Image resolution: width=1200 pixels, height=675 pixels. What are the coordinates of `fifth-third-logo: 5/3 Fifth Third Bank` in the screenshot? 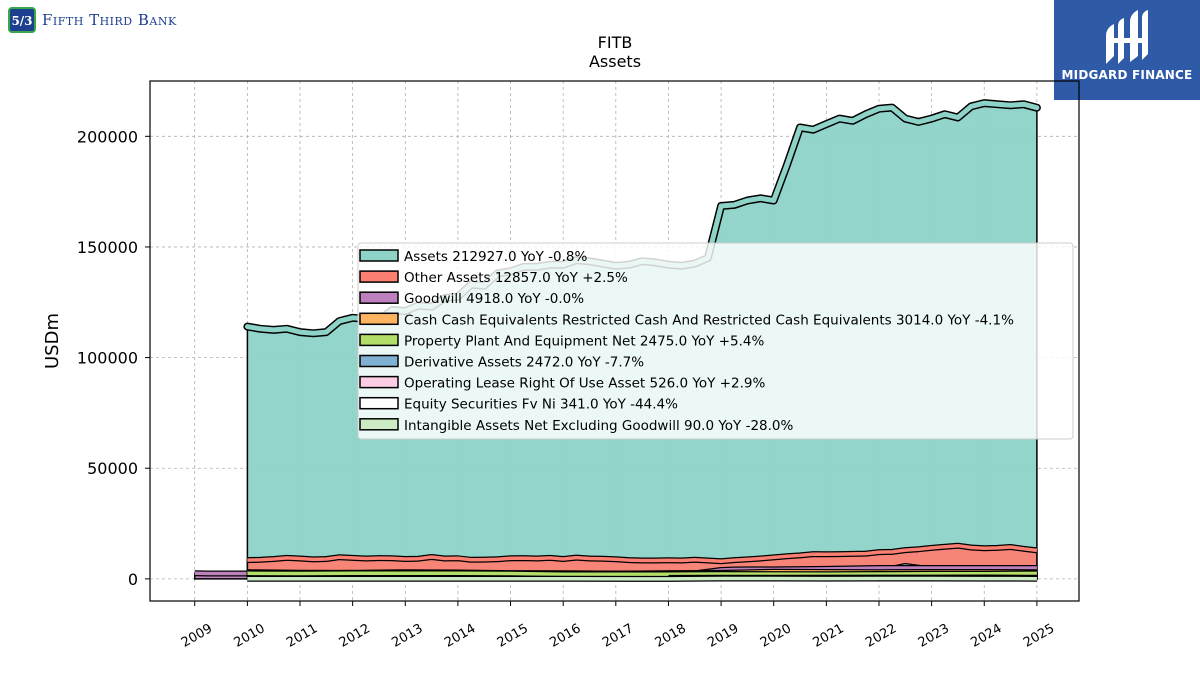 It's located at (92, 20).